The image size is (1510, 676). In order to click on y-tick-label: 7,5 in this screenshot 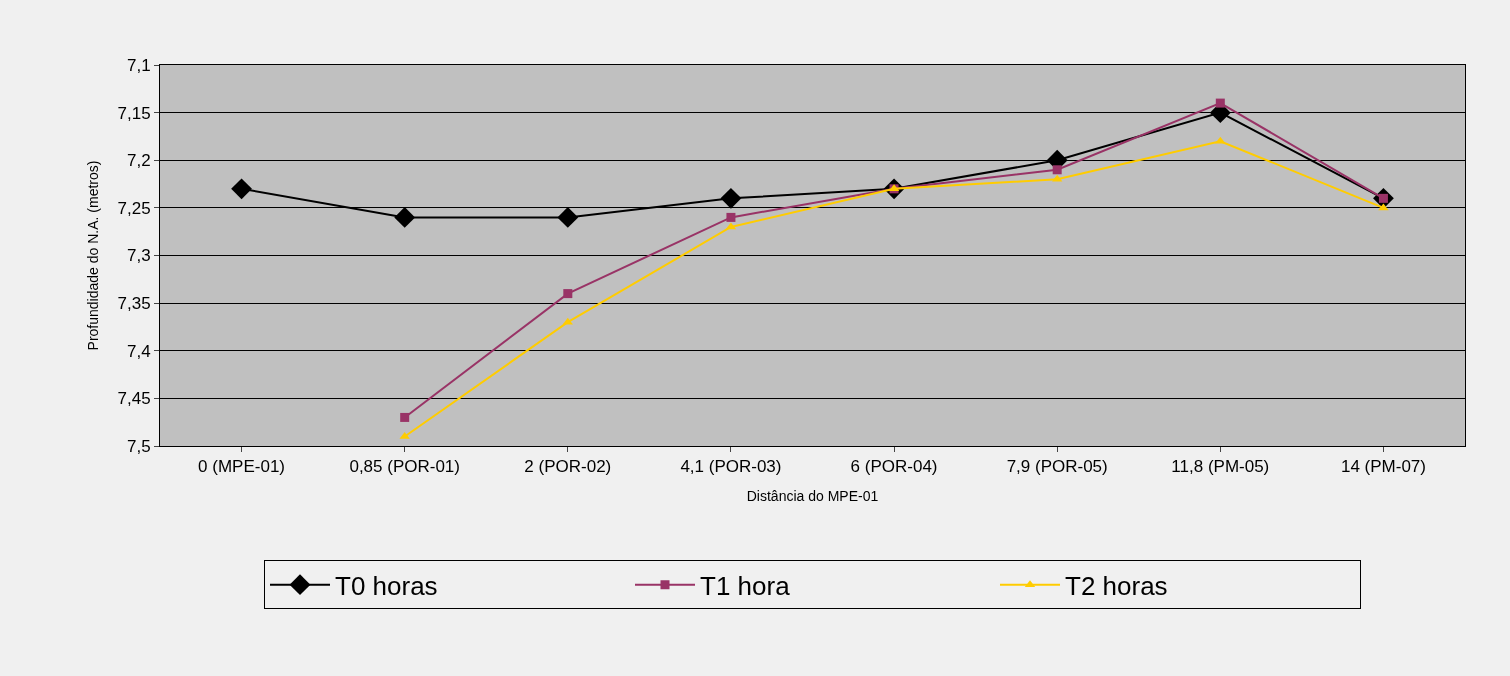, I will do `click(138, 446)`.